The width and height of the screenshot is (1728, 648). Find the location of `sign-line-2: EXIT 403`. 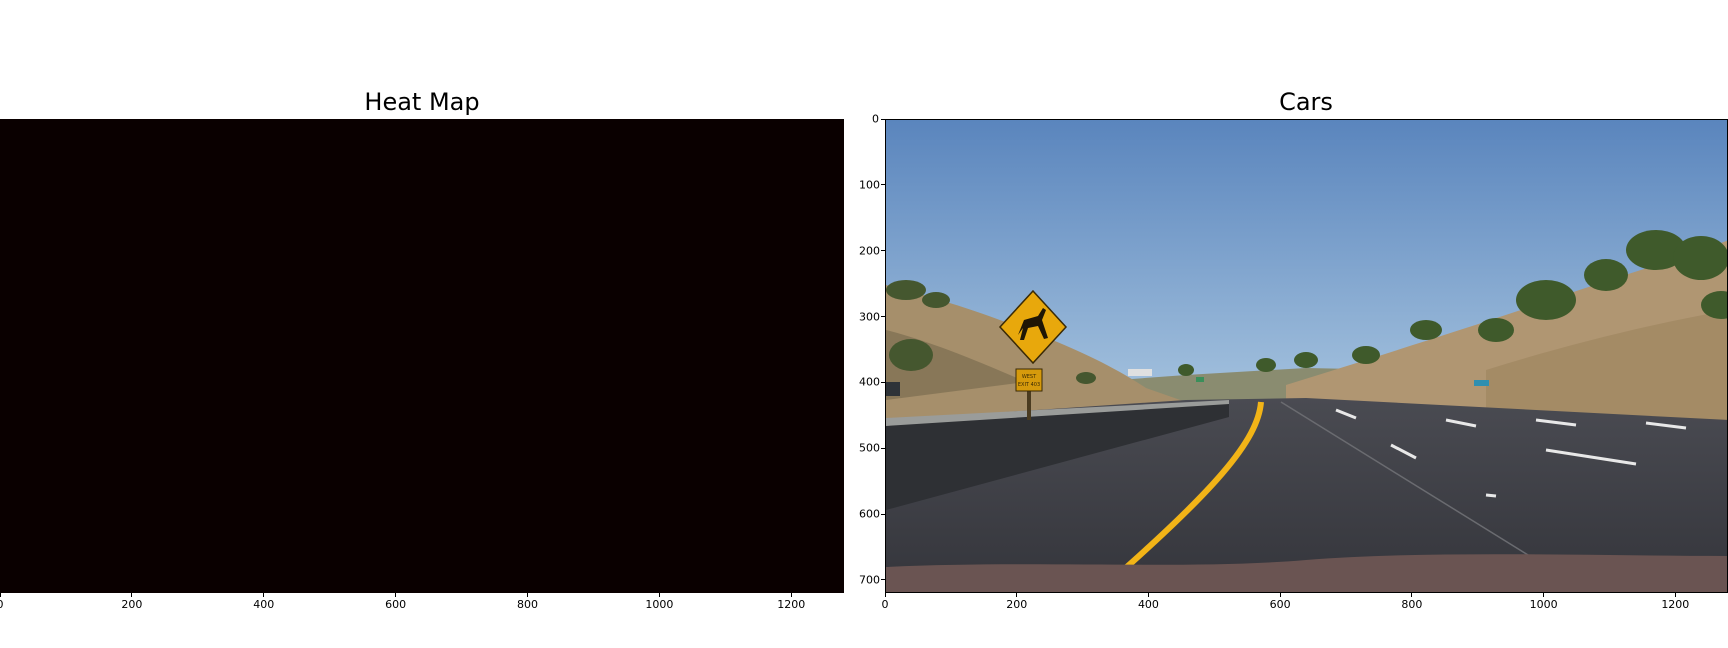

sign-line-2: EXIT 403 is located at coordinates (1029, 385).